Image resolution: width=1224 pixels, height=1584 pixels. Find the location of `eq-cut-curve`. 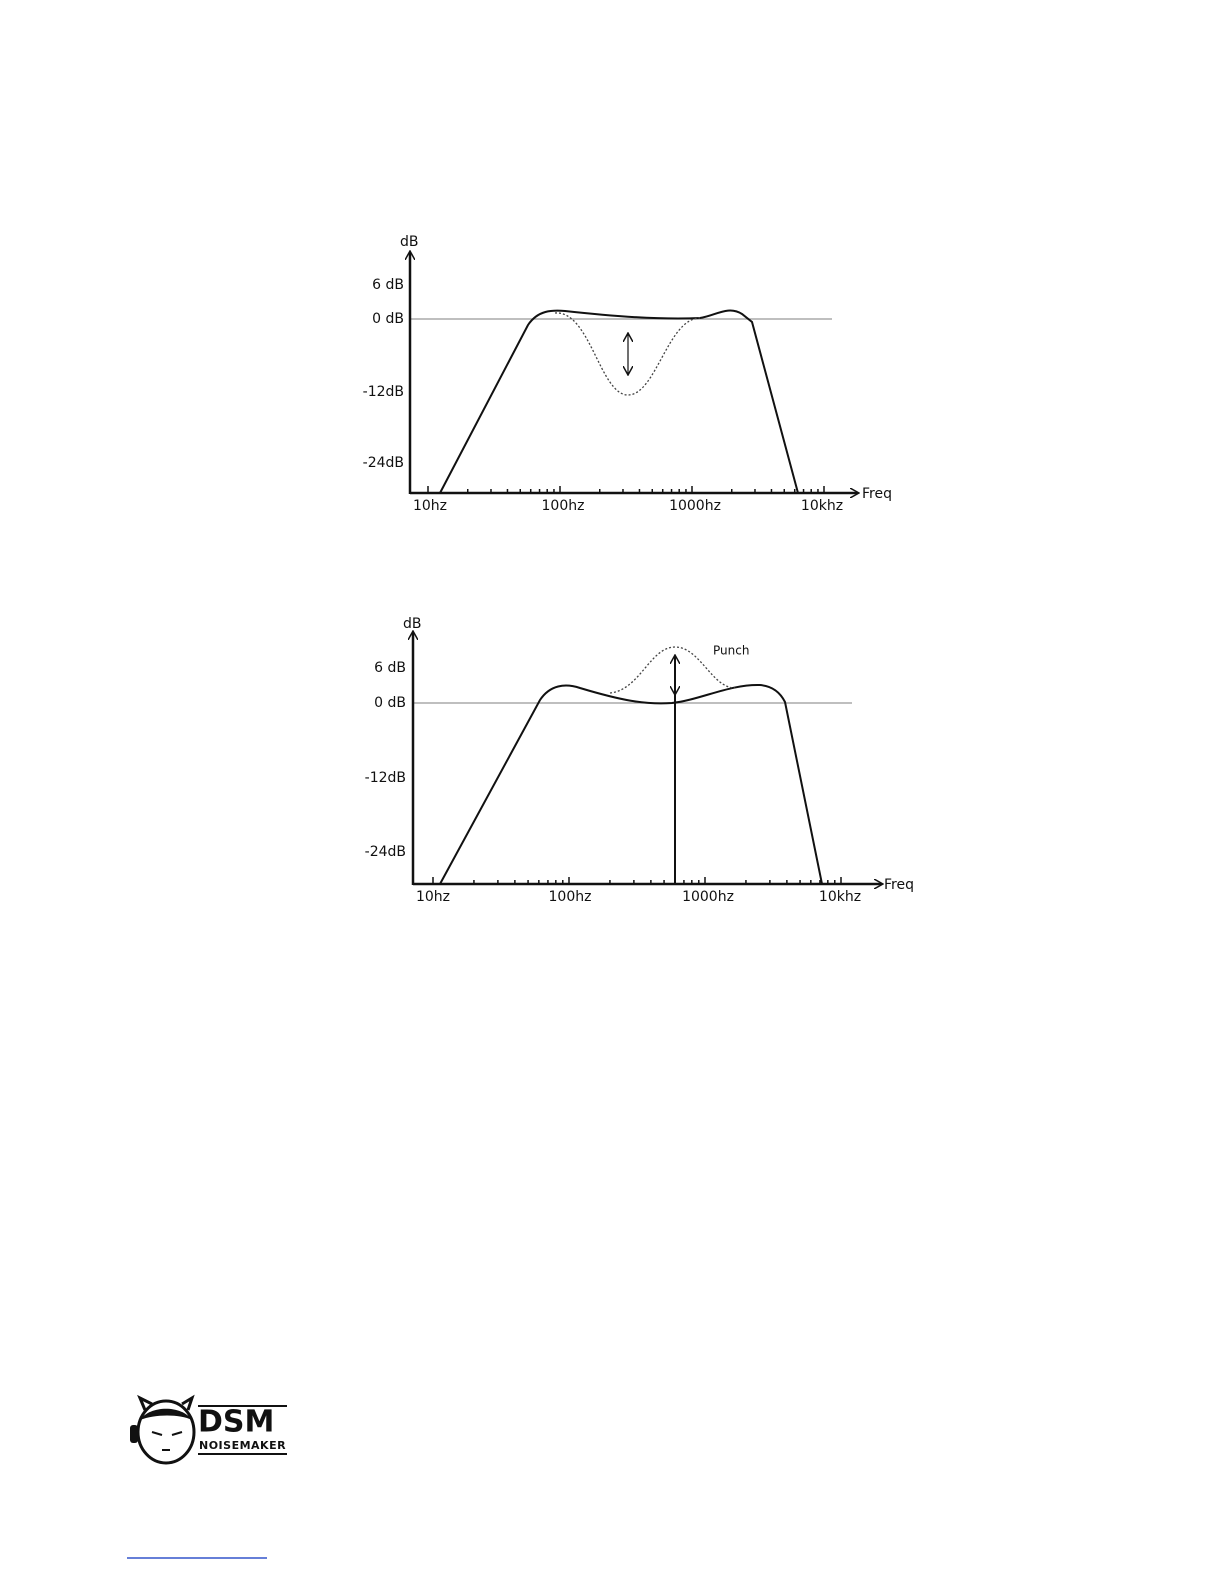

eq-cut-curve is located at coordinates (627, 354).